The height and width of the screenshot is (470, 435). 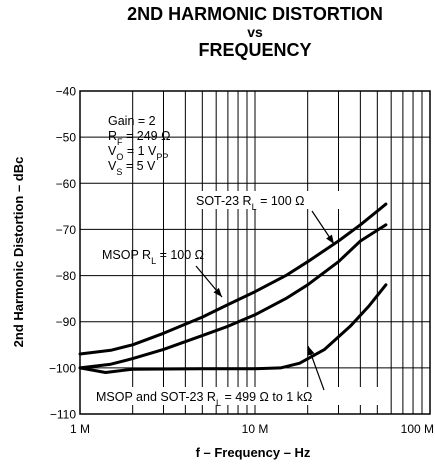 I want to click on condition-vo: VO = 1 VPP, so click(x=138, y=153).